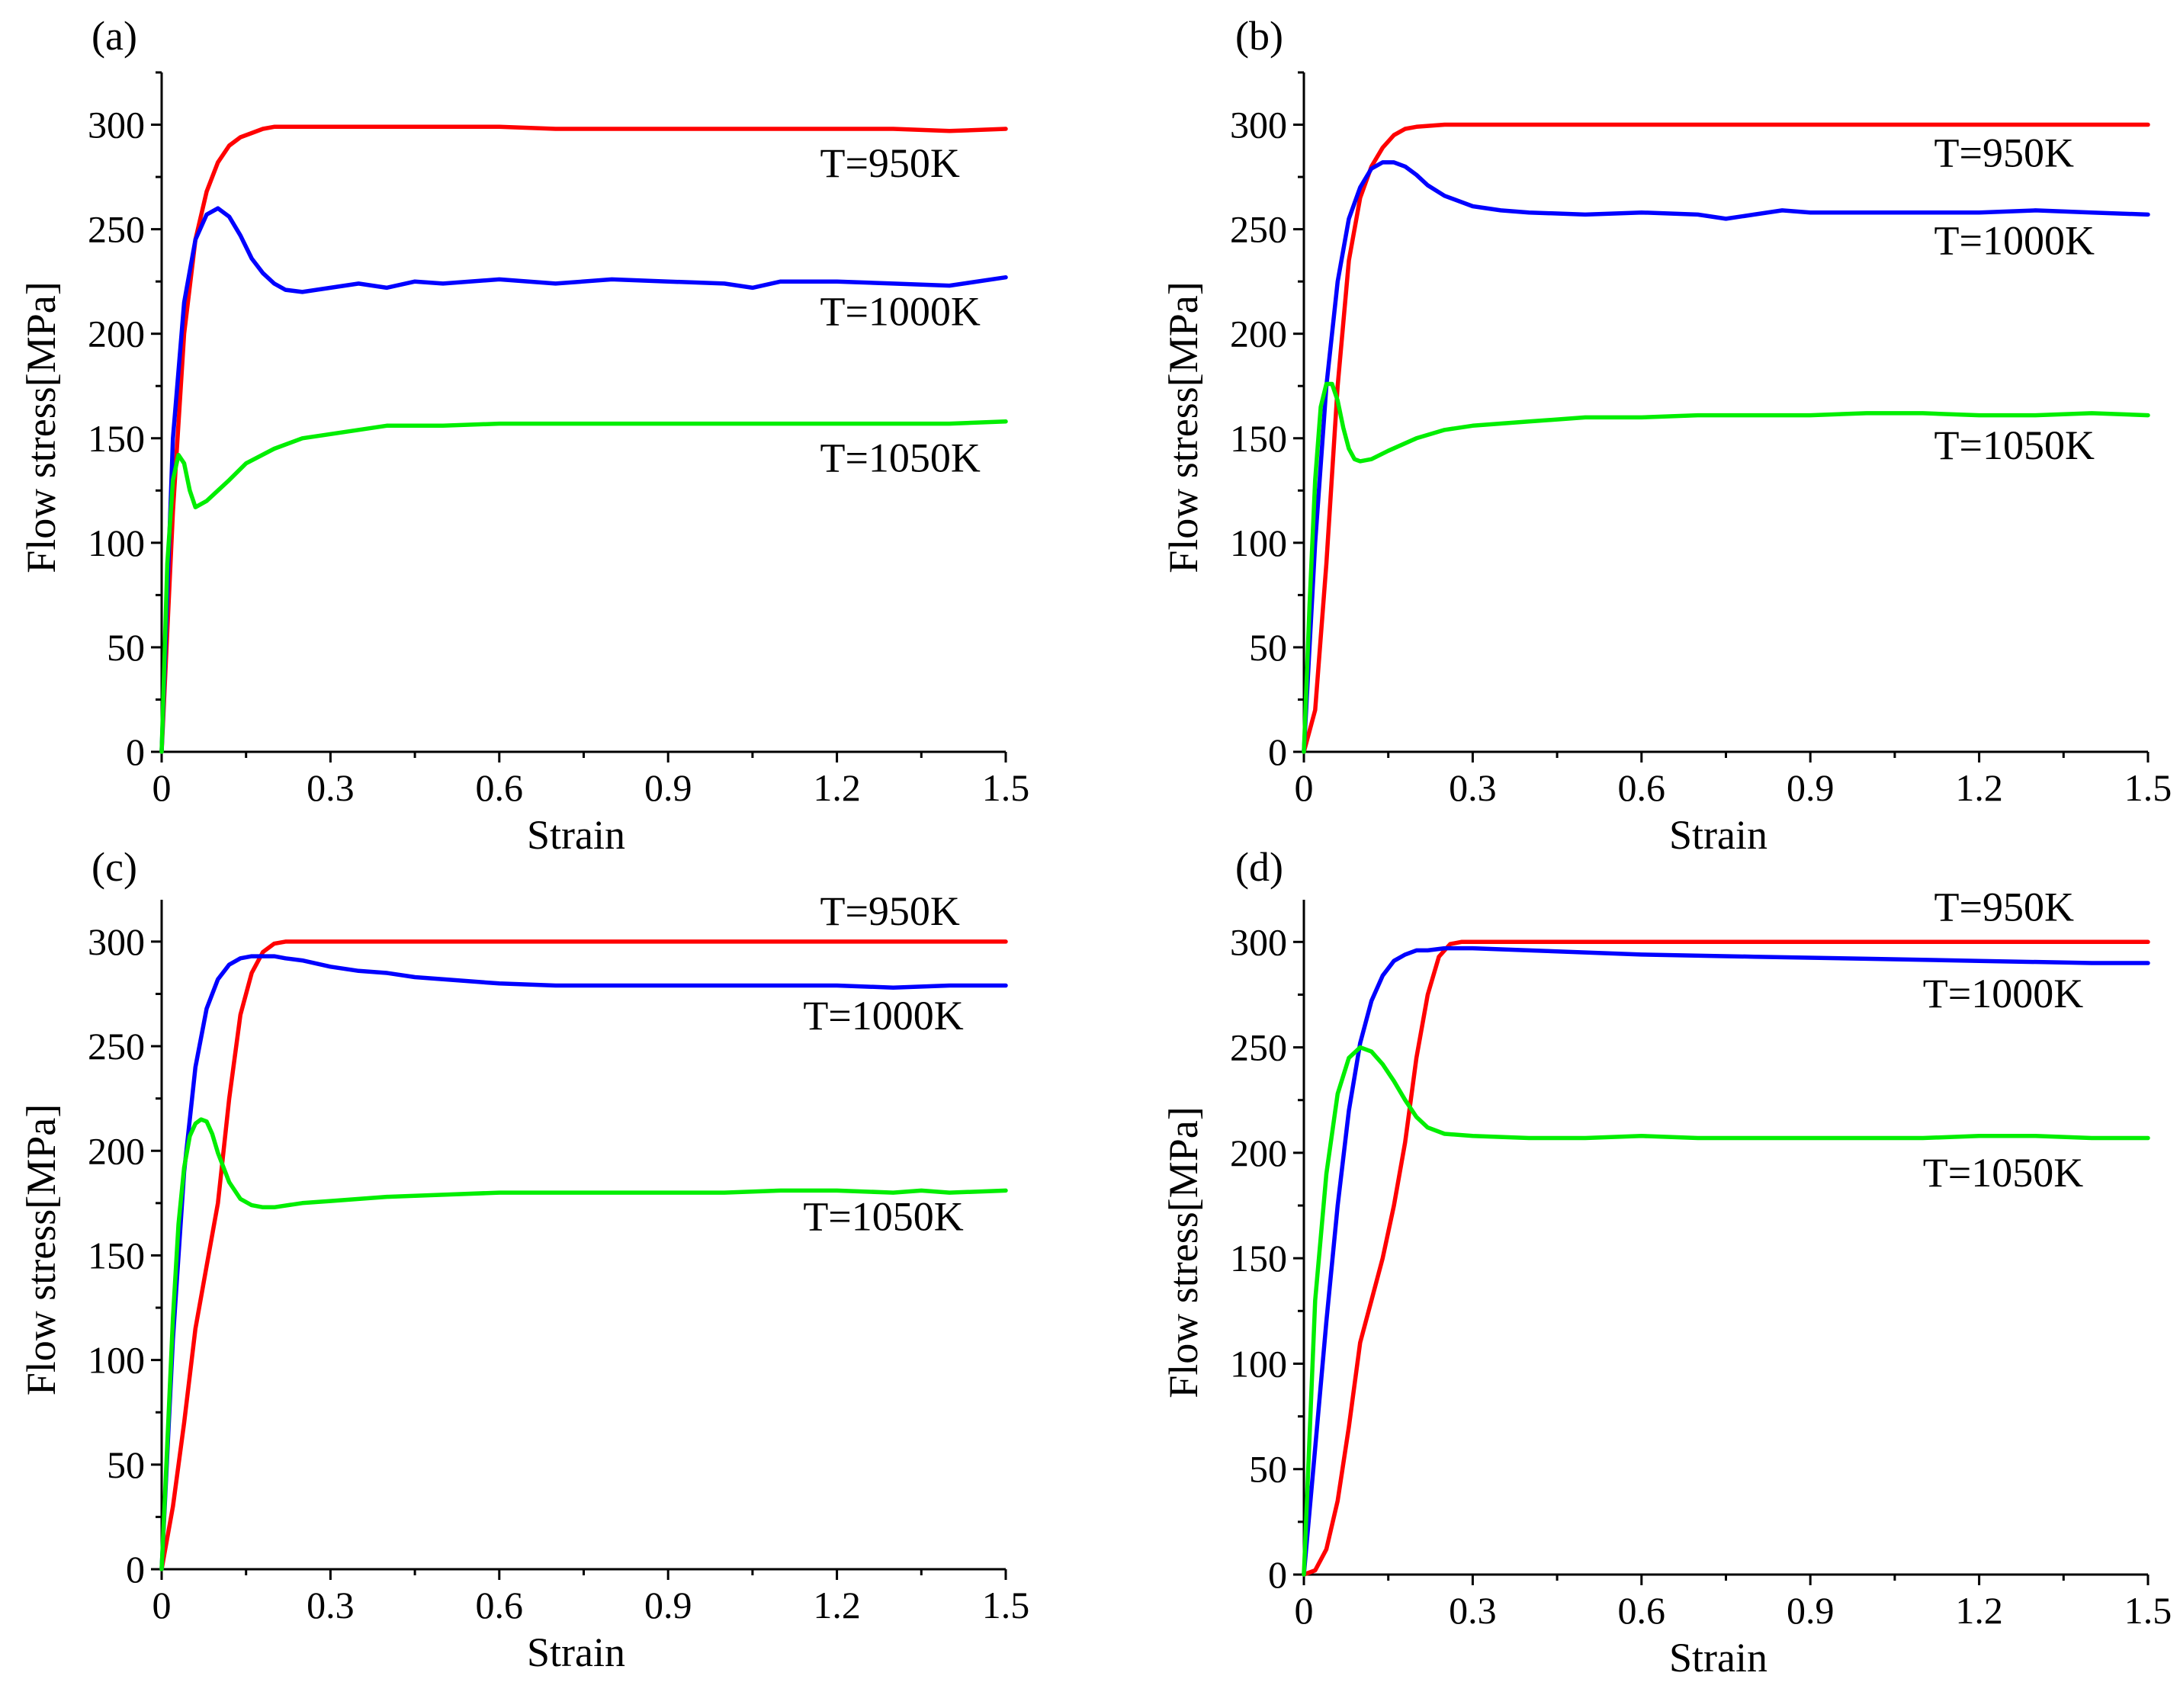 This screenshot has height=1708, width=2180. What do you see at coordinates (114, 36) in the screenshot?
I see `panel-label: (a)` at bounding box center [114, 36].